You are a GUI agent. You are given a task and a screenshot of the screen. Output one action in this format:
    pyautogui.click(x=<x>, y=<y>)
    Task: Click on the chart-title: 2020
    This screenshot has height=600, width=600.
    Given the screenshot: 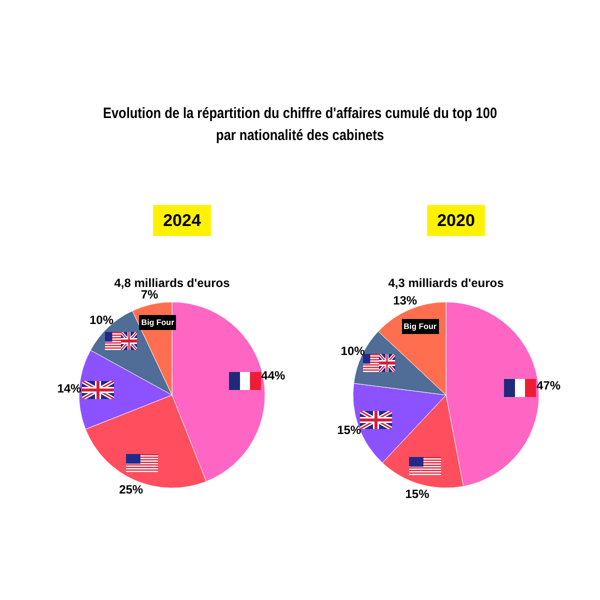 What is the action you would take?
    pyautogui.click(x=456, y=220)
    